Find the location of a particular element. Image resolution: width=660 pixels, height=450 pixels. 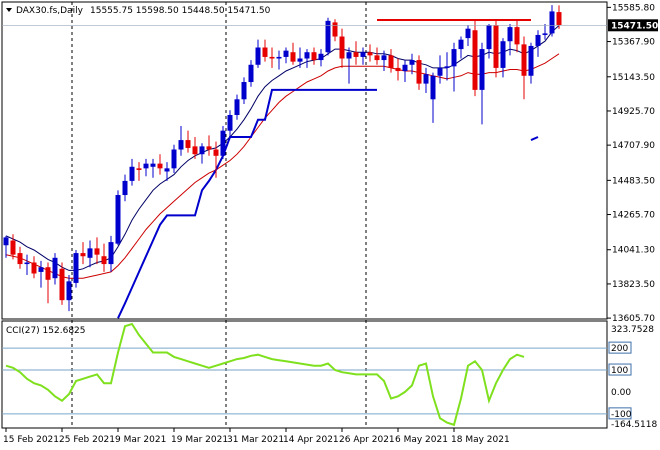

price-tick-label: 13605.70 is located at coordinates (633, 319).